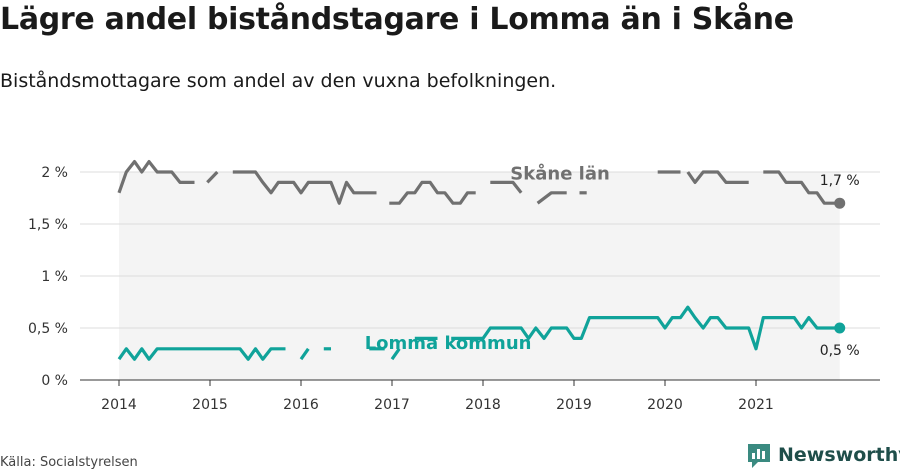 The width and height of the screenshot is (900, 474). Describe the element at coordinates (48, 225) in the screenshot. I see `y-tick-label: 1,5 %` at that location.